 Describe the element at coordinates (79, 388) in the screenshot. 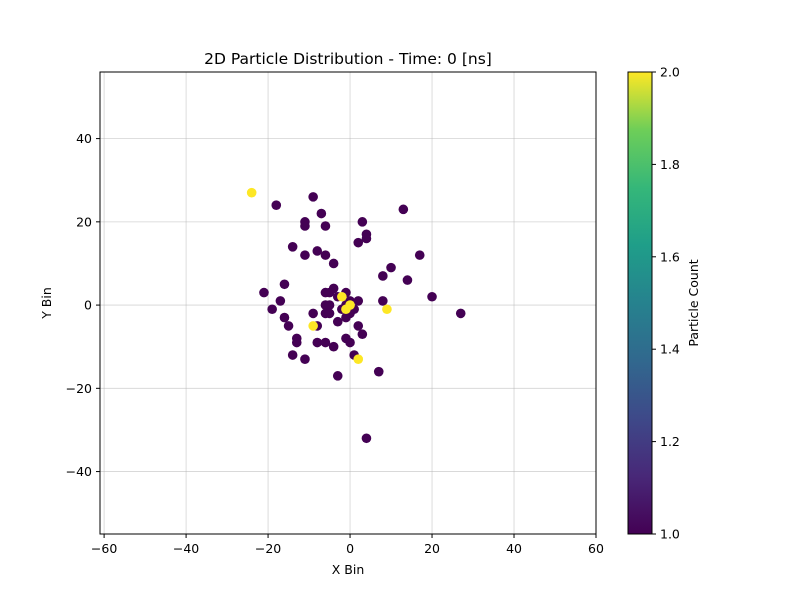

I see `y-tick-label: −20` at that location.